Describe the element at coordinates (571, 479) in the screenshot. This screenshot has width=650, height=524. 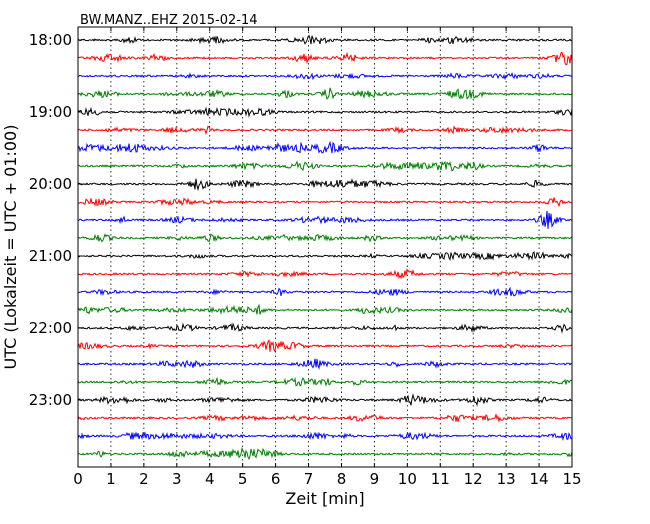
I see `x-tick-label: 15` at that location.